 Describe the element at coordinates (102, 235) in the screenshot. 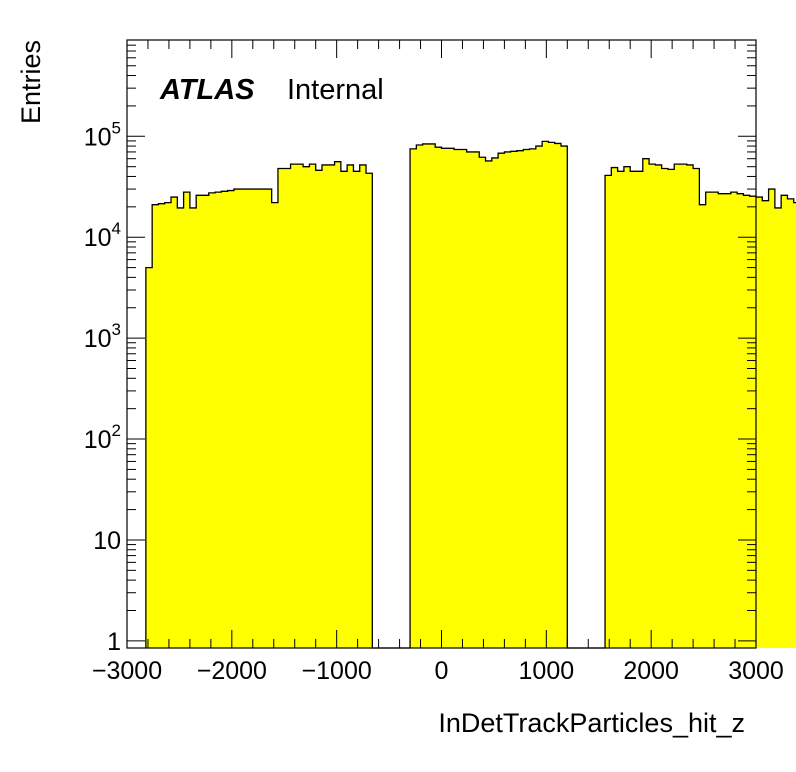

I see `y-tick-label: 10⁴` at that location.